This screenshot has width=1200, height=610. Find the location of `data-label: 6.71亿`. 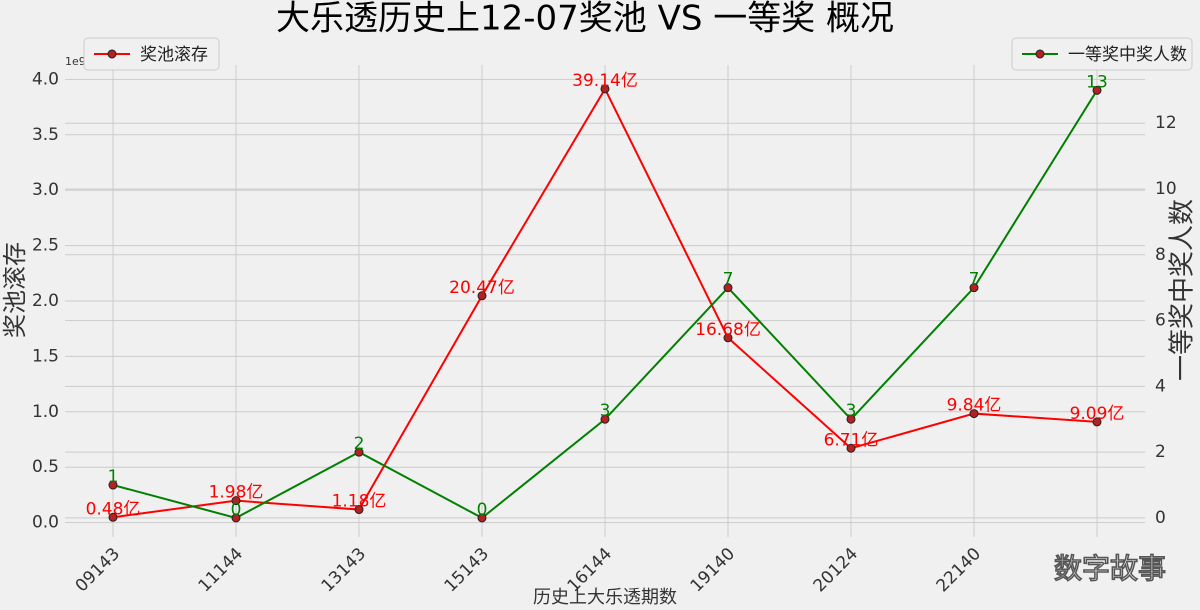

data-label: 6.71亿 is located at coordinates (851, 440).